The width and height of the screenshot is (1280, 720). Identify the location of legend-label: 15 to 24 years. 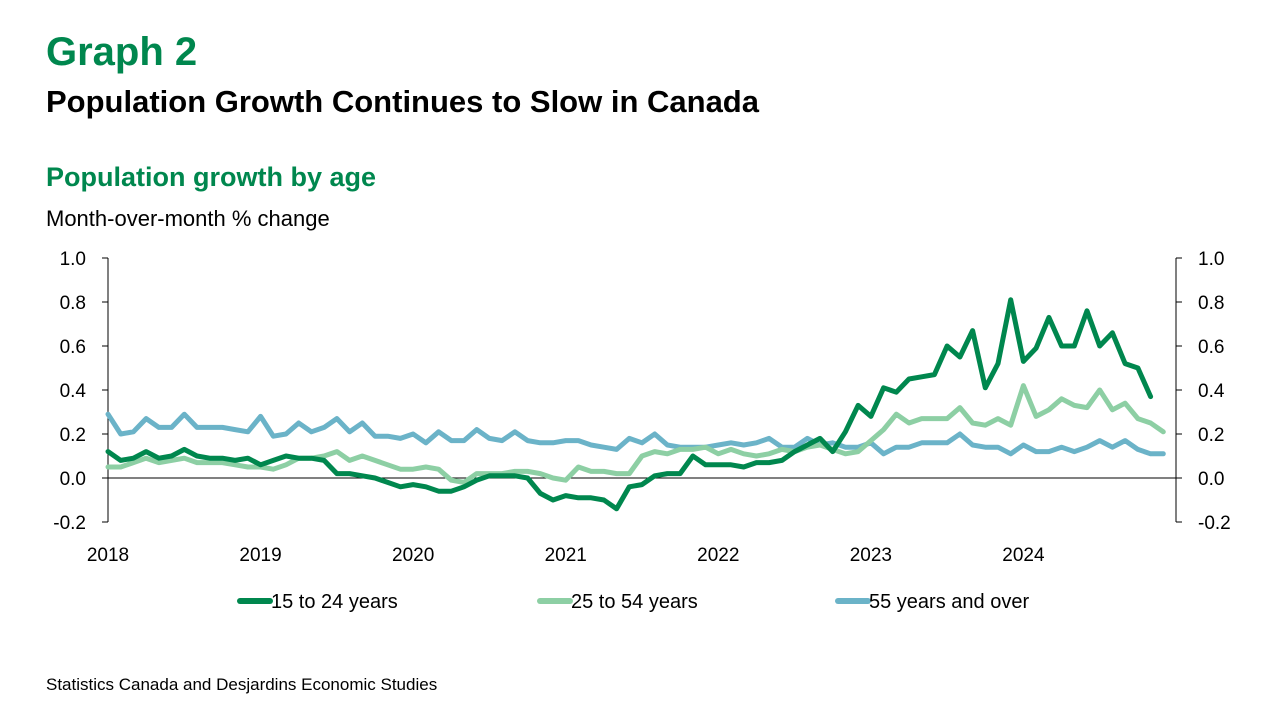
(334, 602).